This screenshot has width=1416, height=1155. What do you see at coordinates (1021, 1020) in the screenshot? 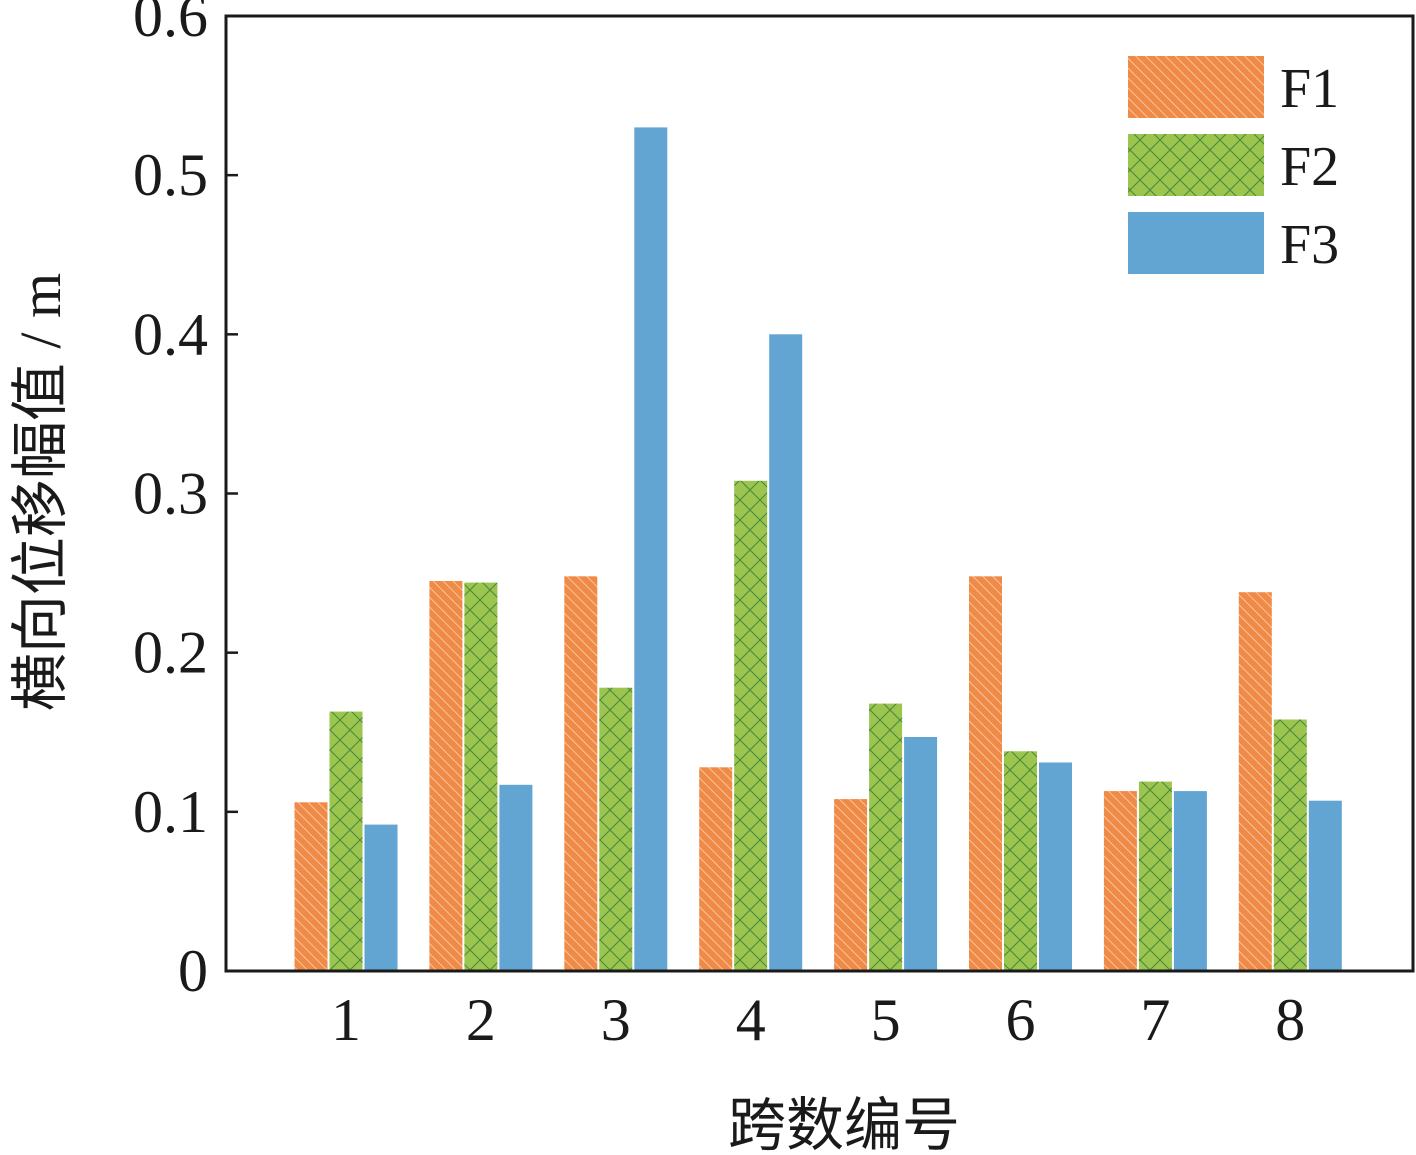
I see `x-tick-label: 6` at bounding box center [1021, 1020].